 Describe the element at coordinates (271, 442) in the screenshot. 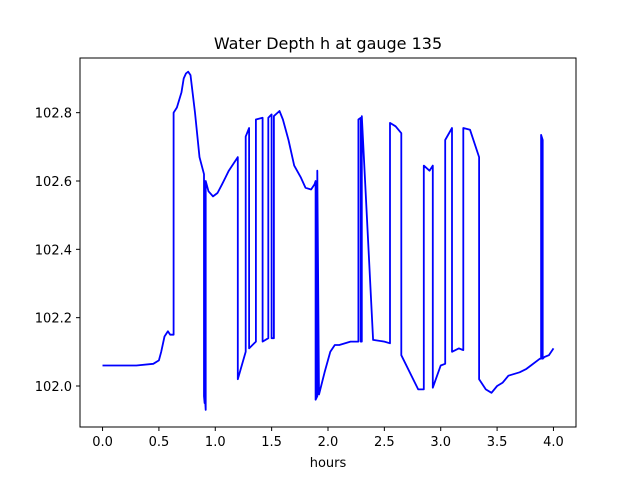

I see `x-tick-label: 1.5` at that location.